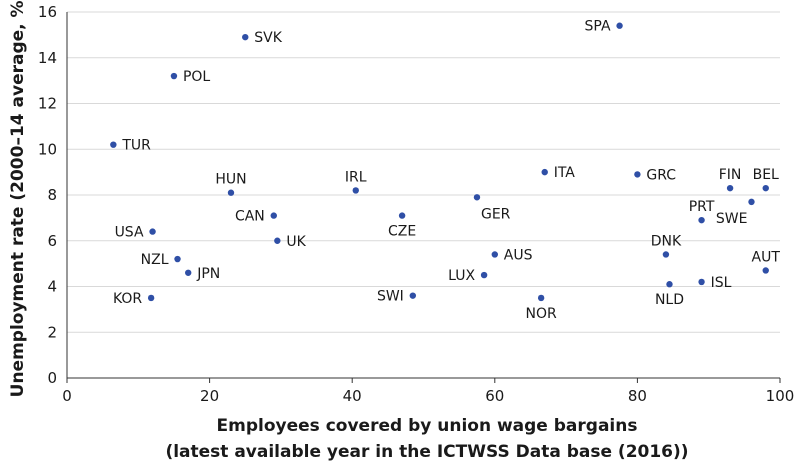 Image resolution: width=810 pixels, height=467 pixels. I want to click on x-tick-labels: 0 20 40 60 80 100, so click(428, 396).